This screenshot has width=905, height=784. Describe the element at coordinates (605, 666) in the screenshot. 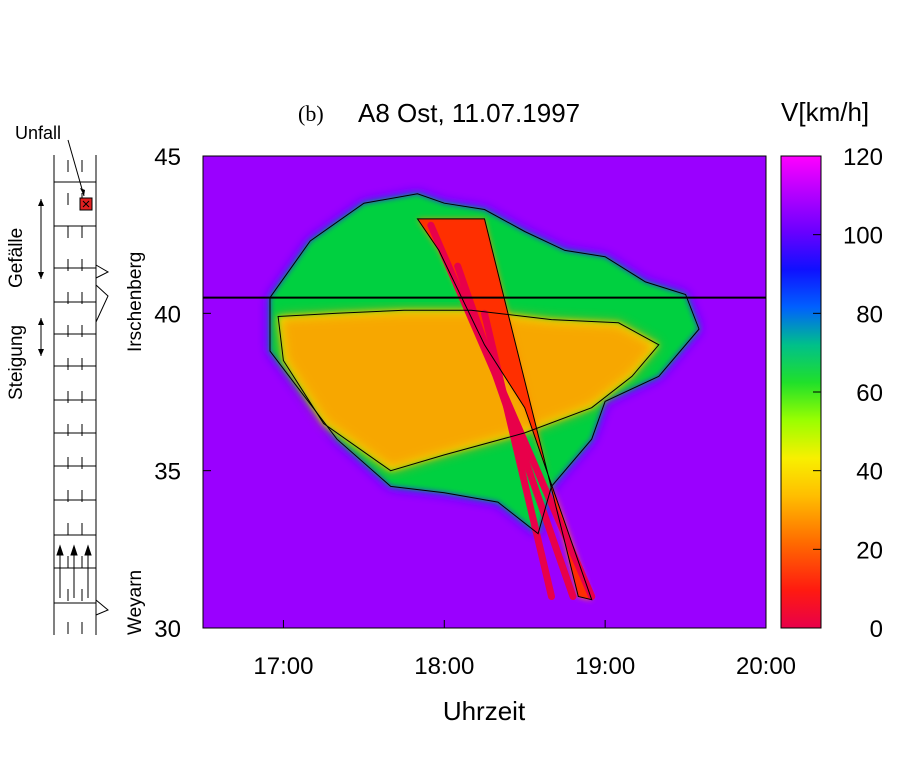

I see `x-tick-label: 19:00` at that location.